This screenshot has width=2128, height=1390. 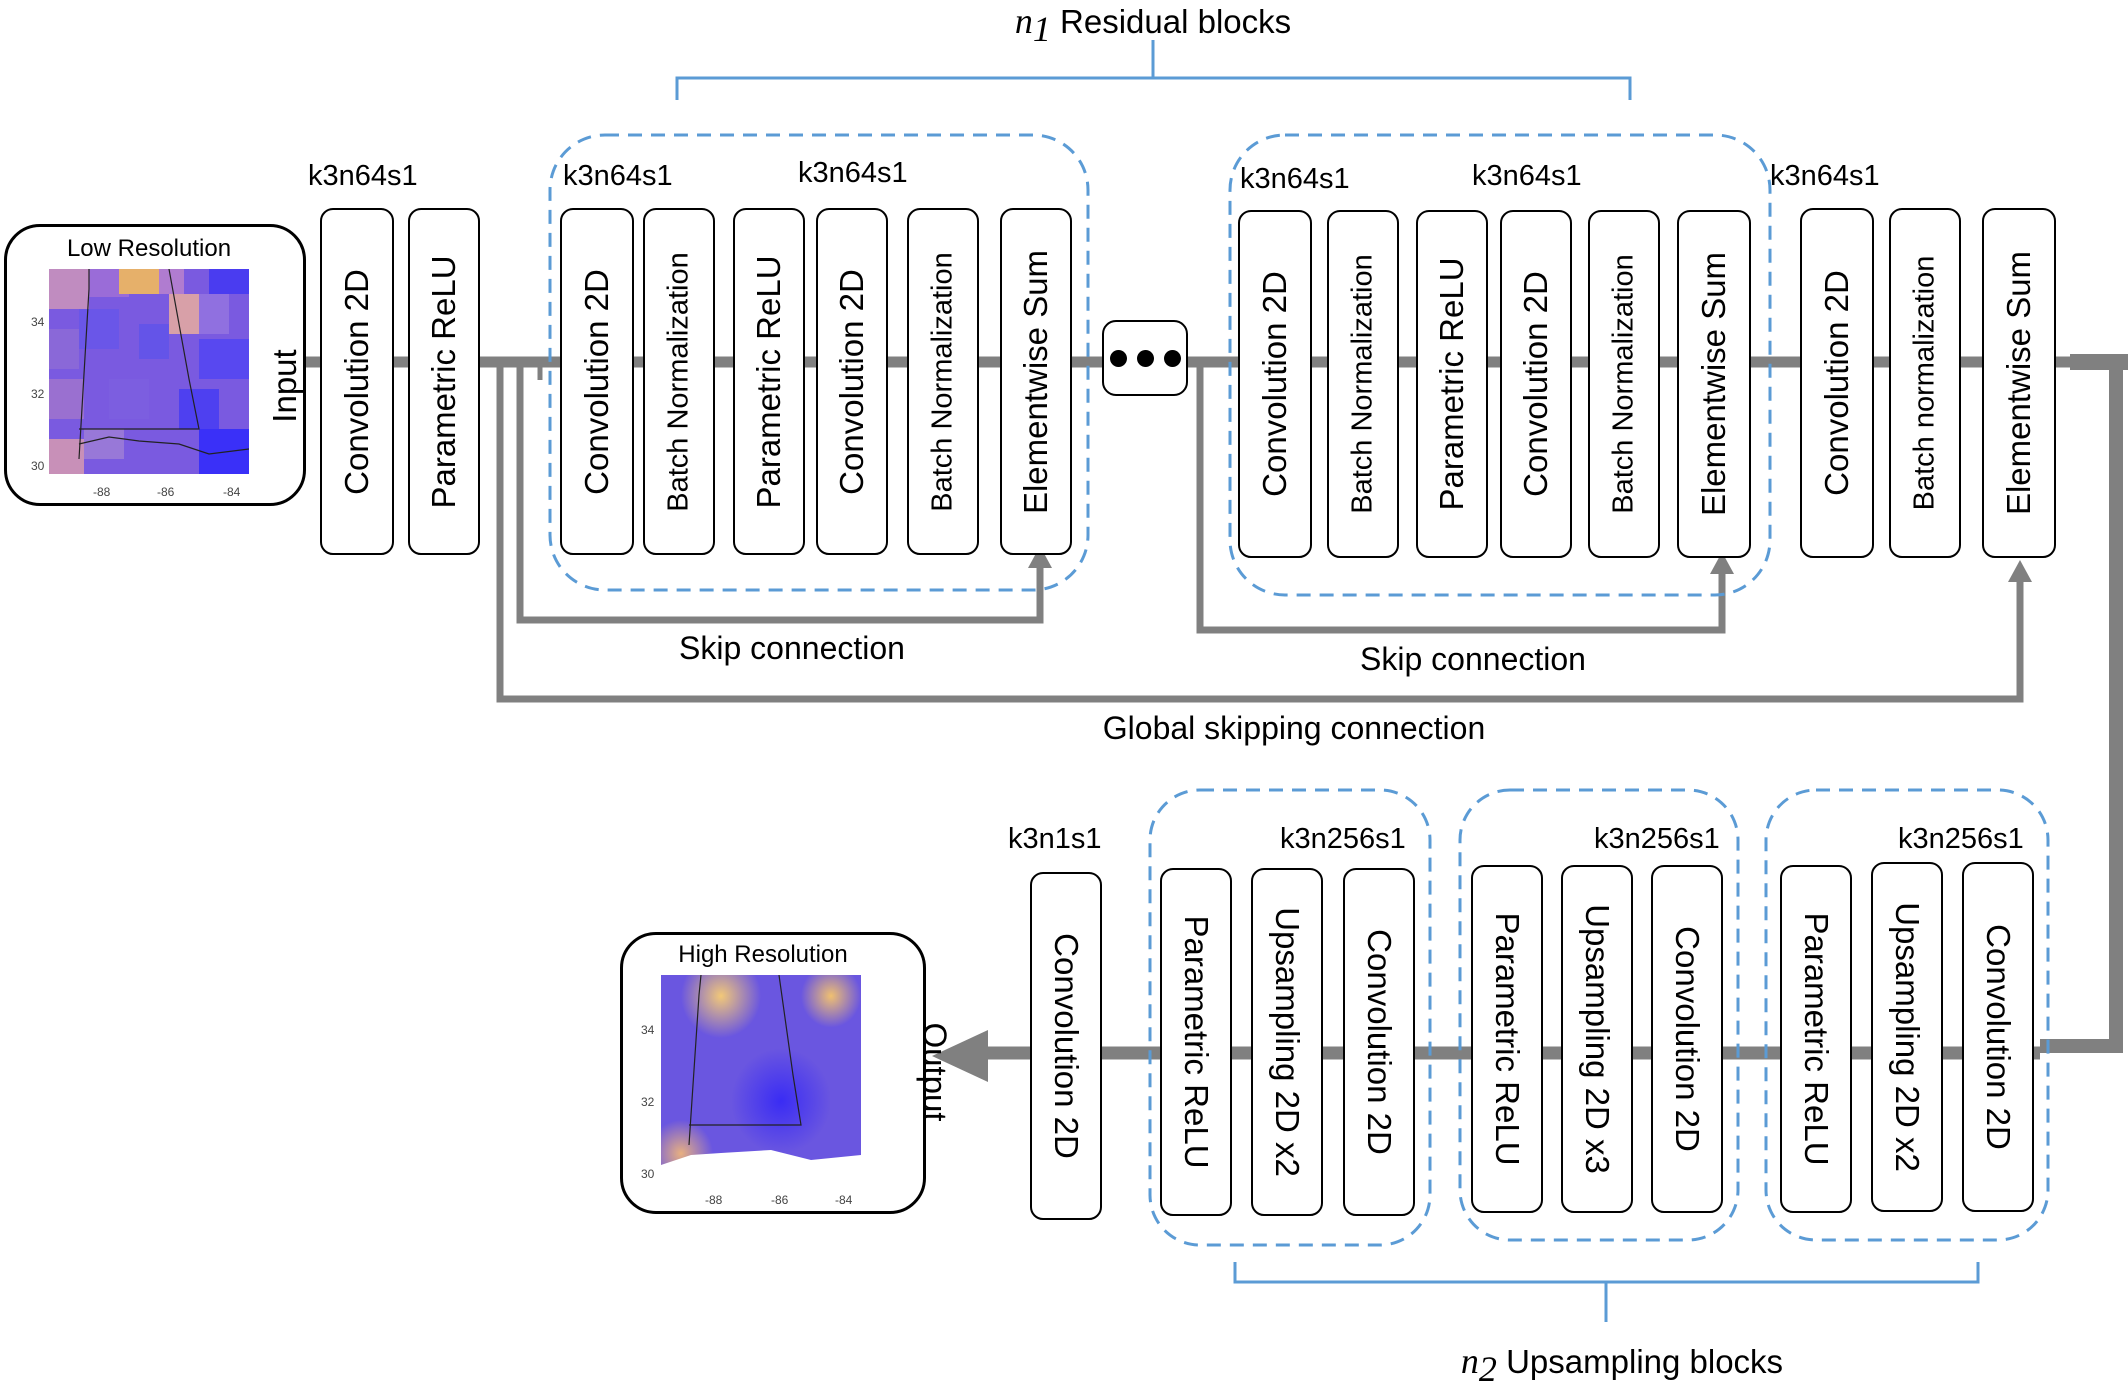 I want to click on up3-conv2d-label: Convolution 2D, so click(x=1998, y=1037).